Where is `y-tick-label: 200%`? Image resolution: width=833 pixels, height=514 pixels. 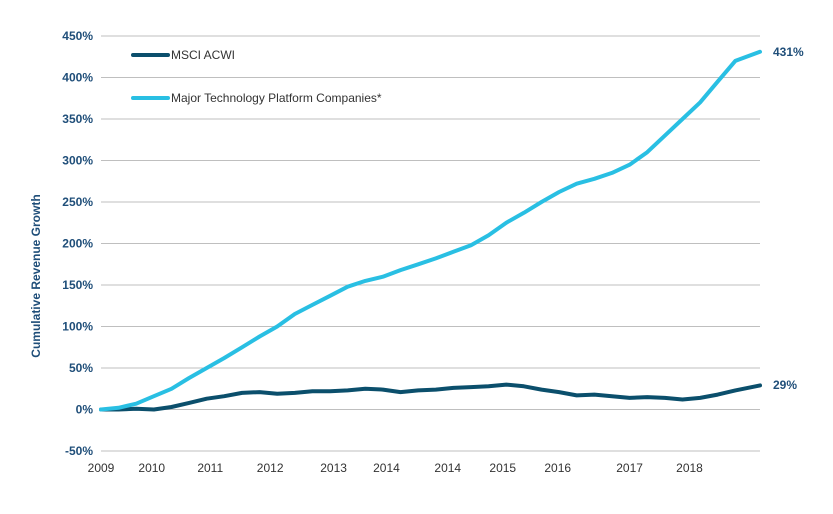
y-tick-label: 200% is located at coordinates (77, 244).